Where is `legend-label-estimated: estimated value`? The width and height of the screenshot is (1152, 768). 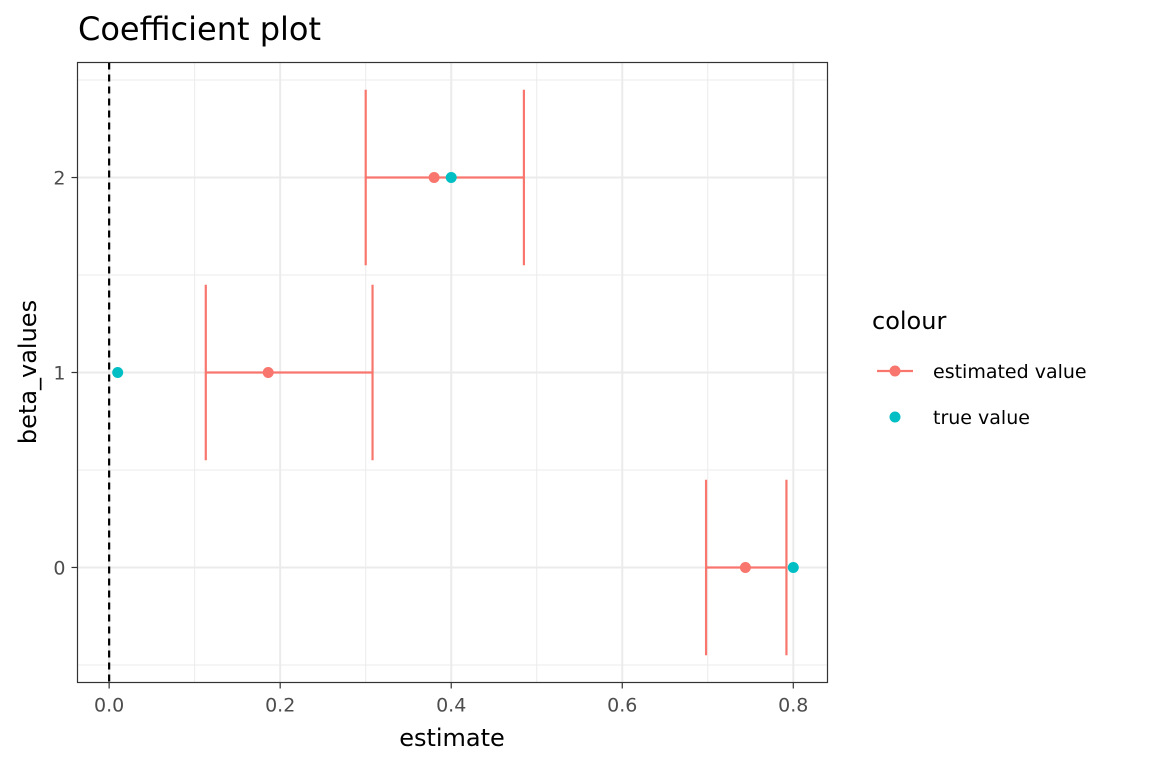
legend-label-estimated: estimated value is located at coordinates (1010, 372).